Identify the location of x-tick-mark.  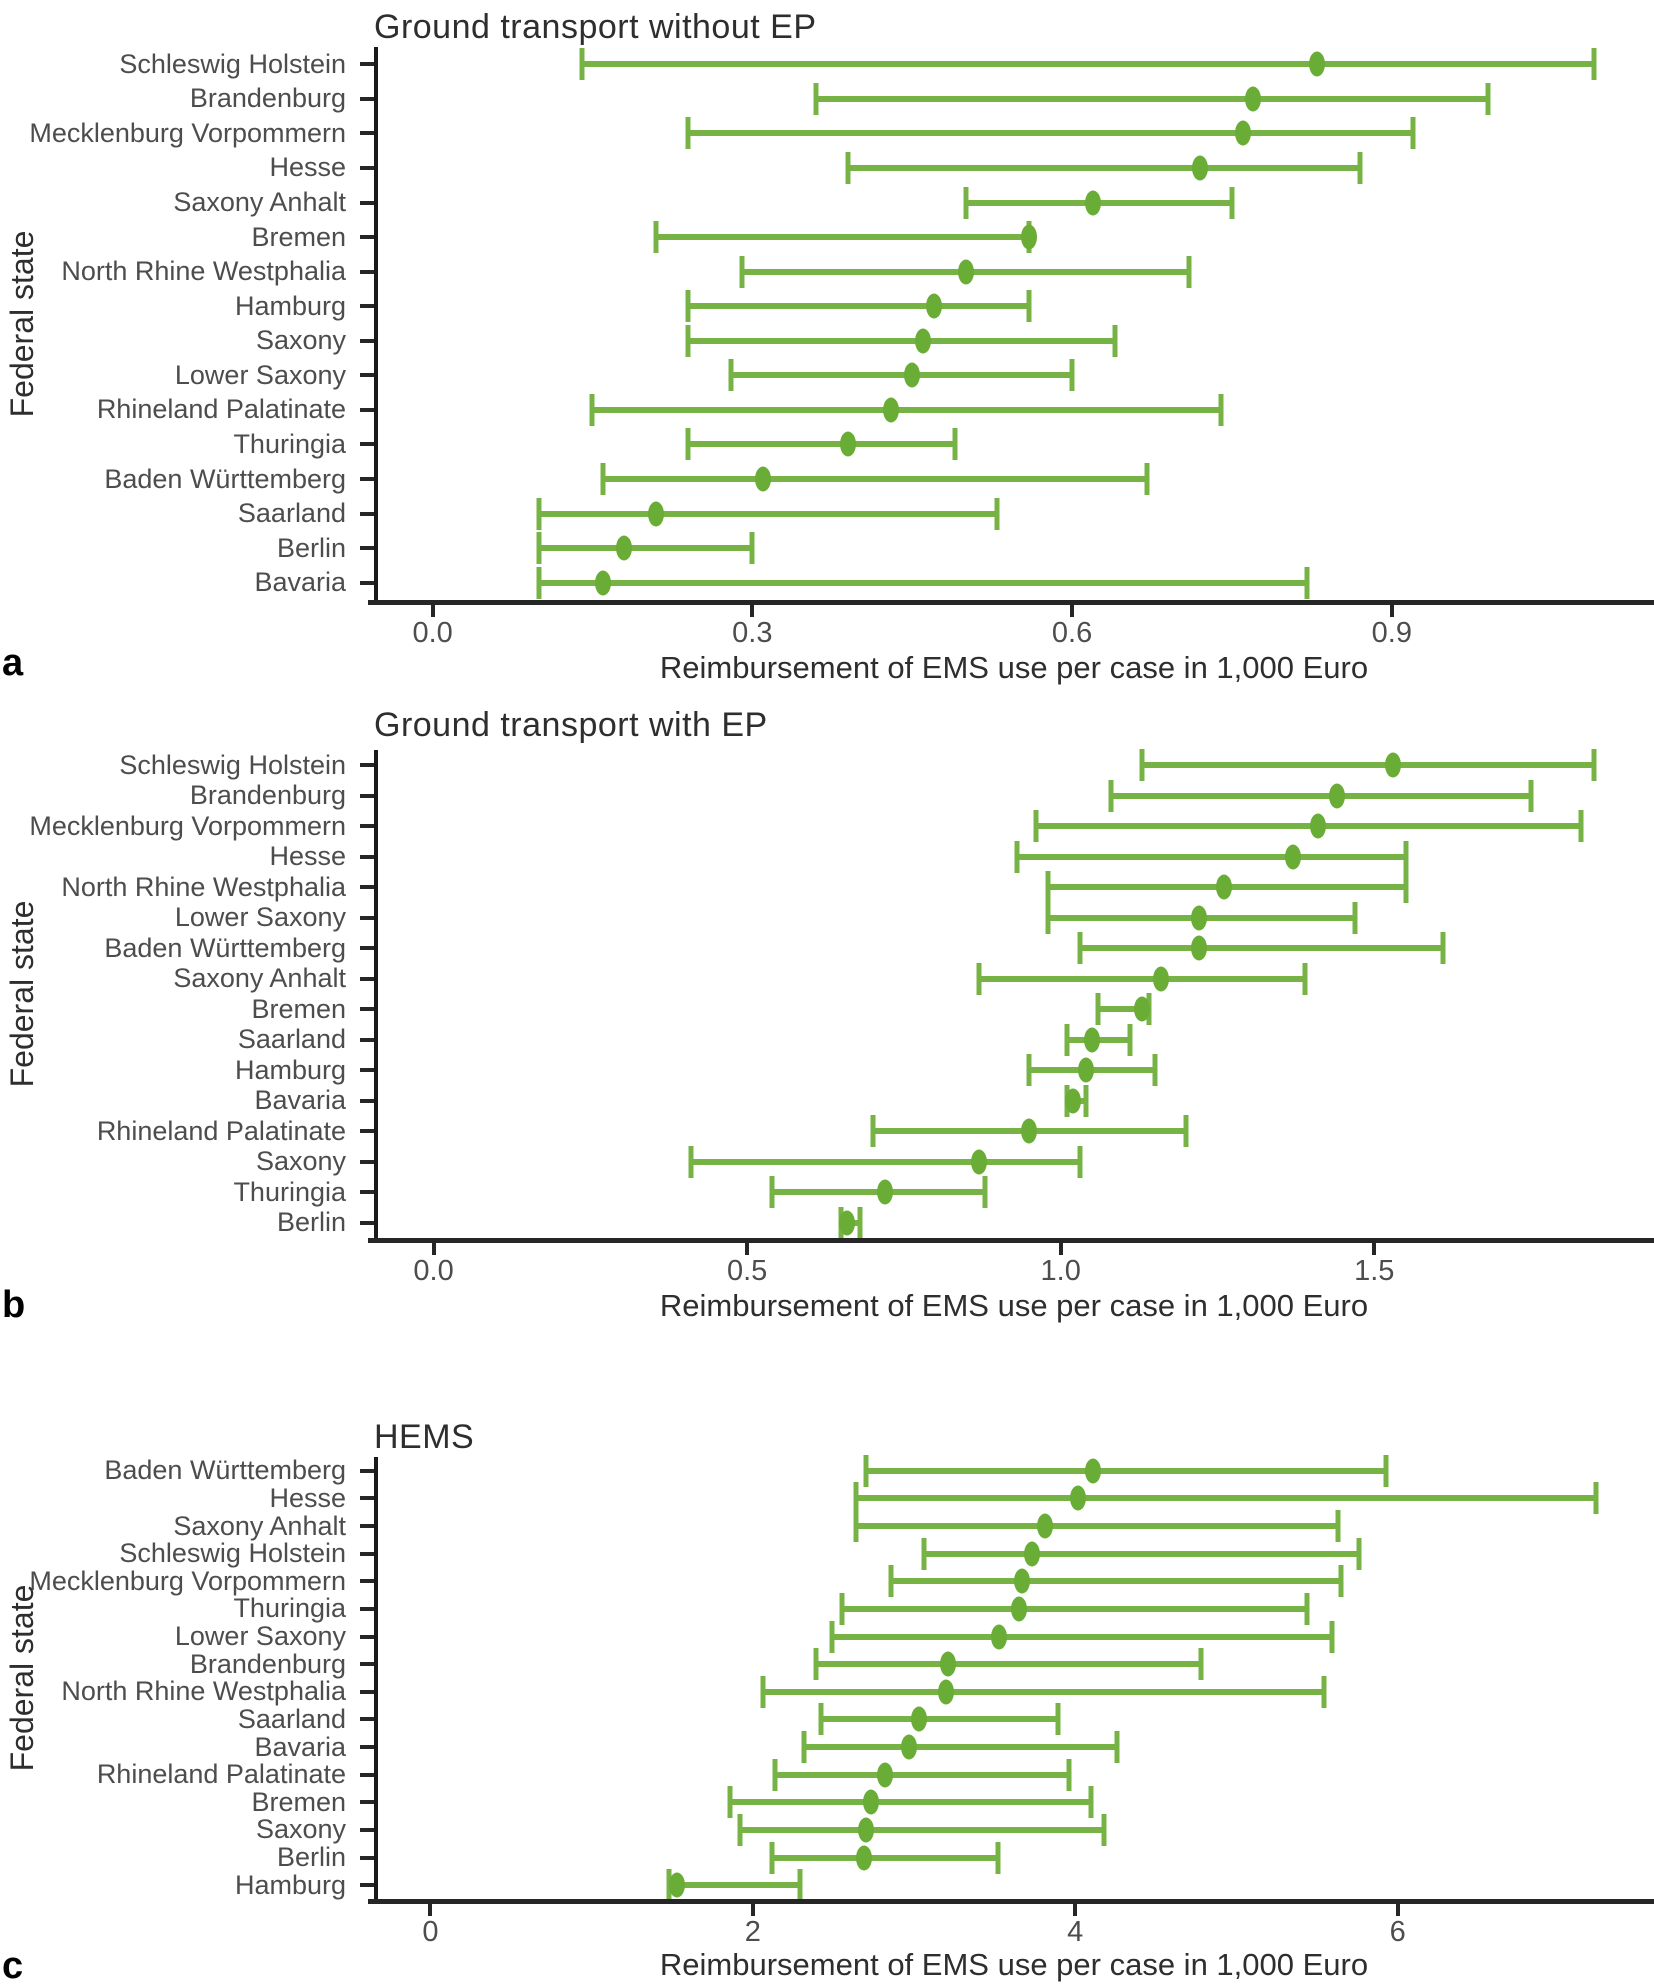
(430, 1910).